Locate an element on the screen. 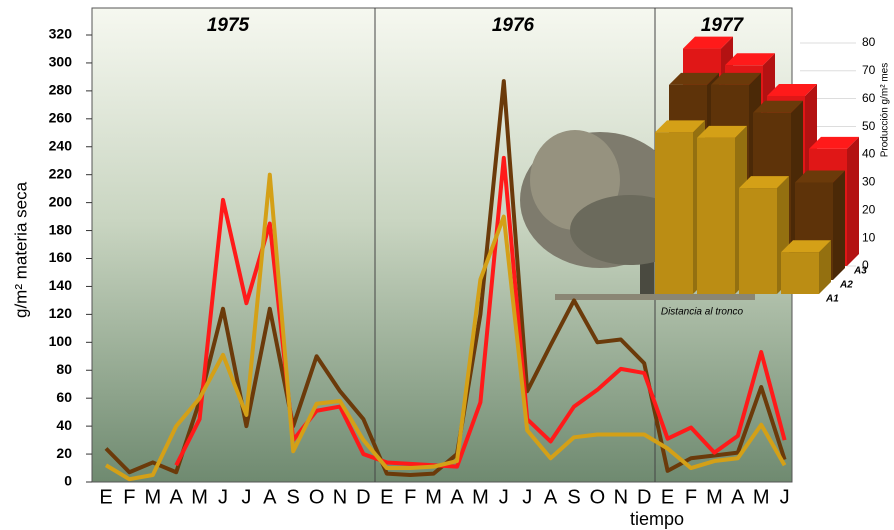  inset-y-tick-label: 40 is located at coordinates (869, 154).